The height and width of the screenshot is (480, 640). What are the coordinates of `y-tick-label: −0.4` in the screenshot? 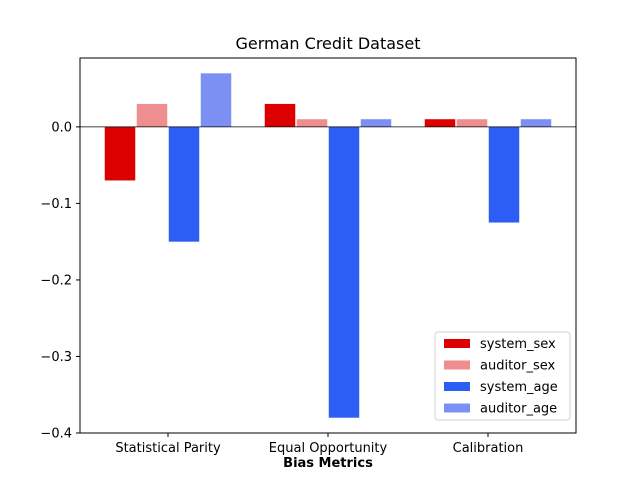 It's located at (56, 434).